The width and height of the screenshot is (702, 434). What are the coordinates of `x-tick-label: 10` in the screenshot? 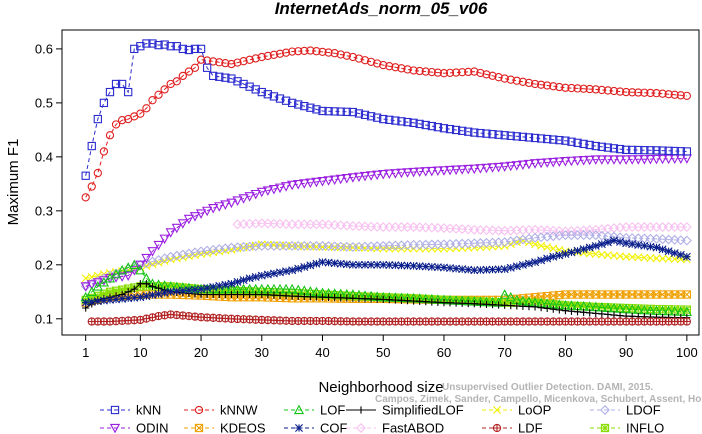 It's located at (140, 352).